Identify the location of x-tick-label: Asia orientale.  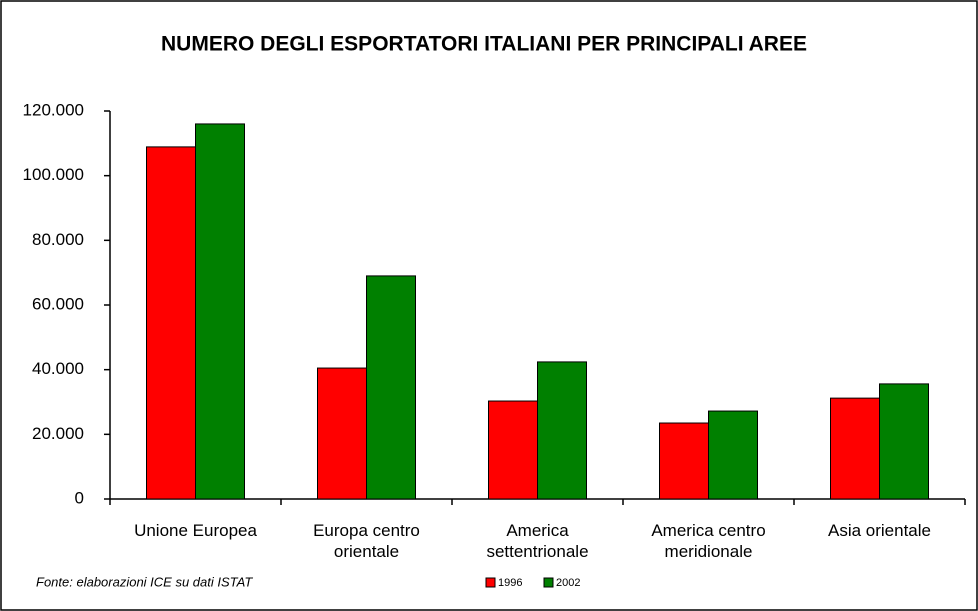
(879, 530).